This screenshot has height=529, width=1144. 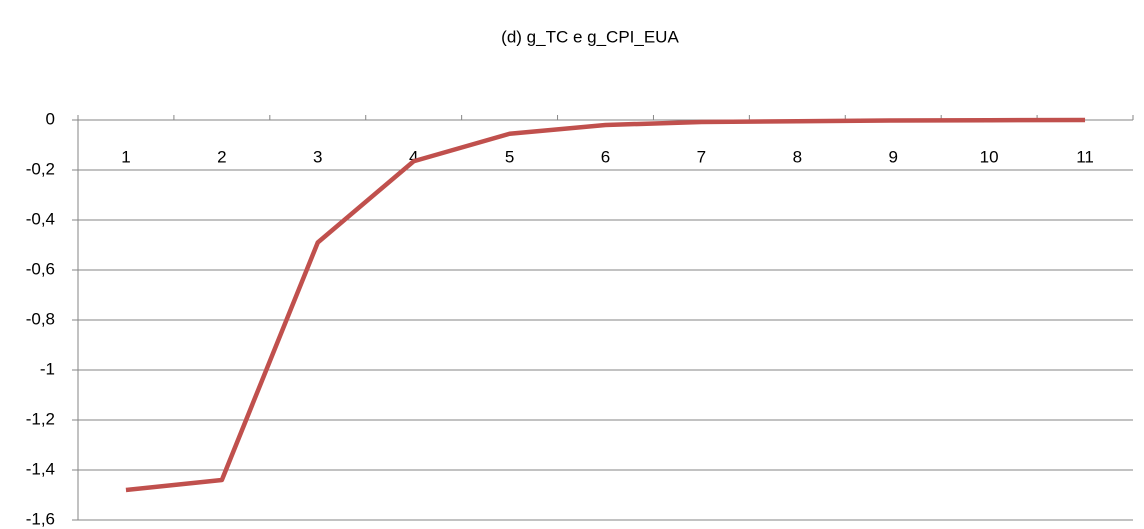 I want to click on x-tick-label: 8, so click(x=797, y=156).